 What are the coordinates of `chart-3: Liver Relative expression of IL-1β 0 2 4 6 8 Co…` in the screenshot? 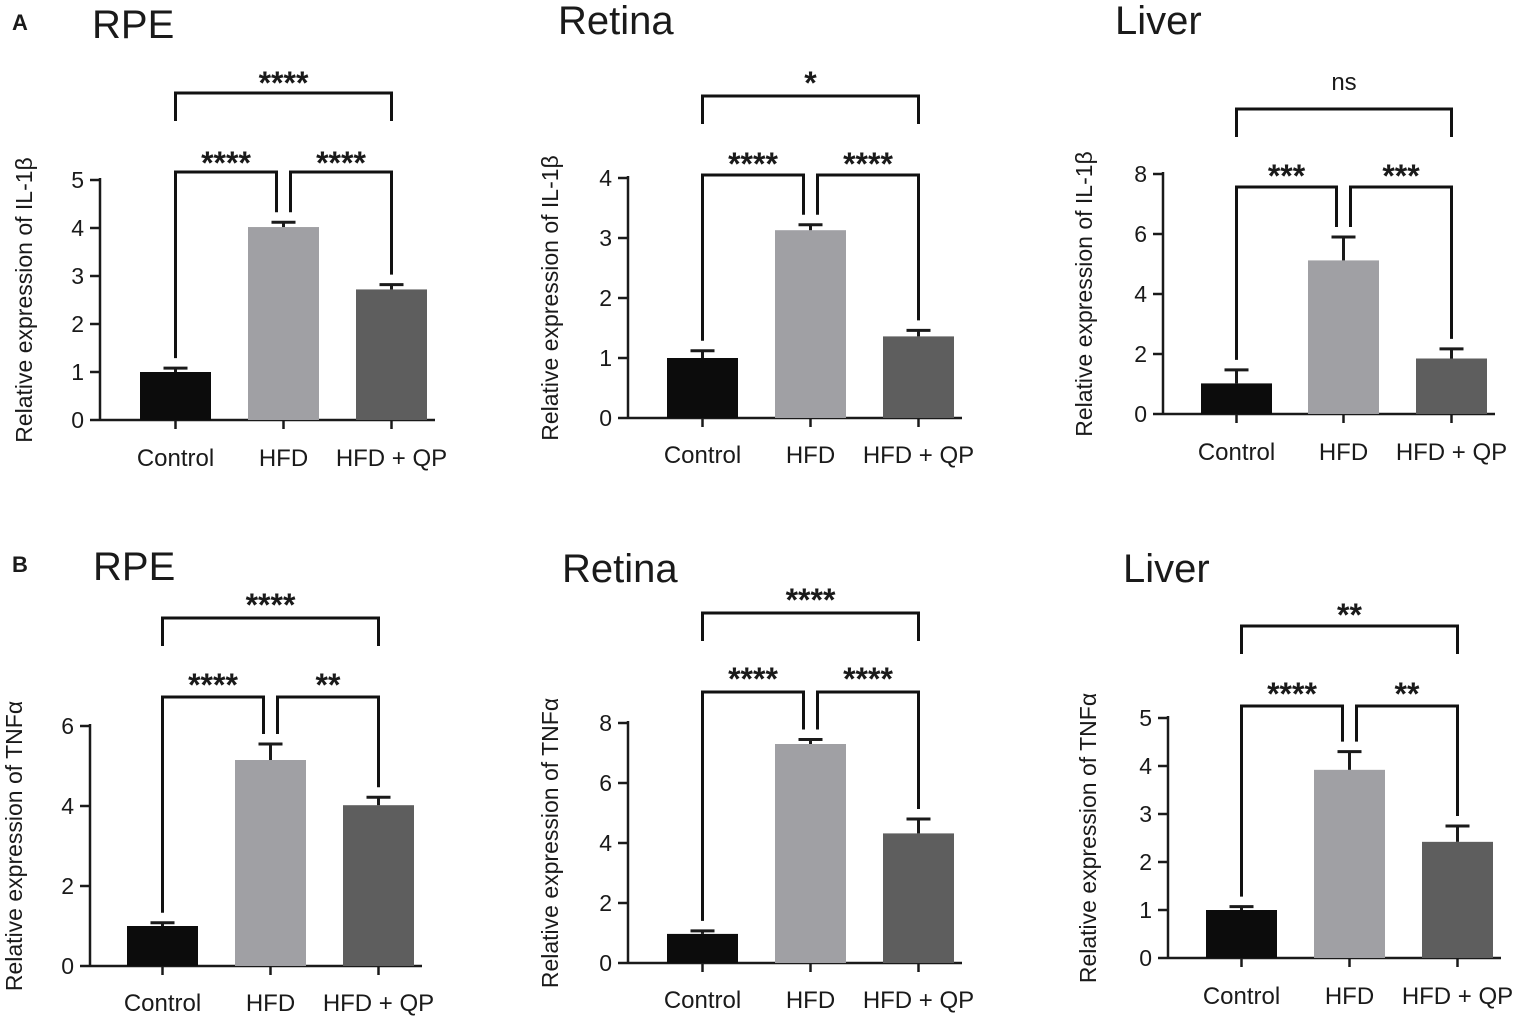 It's located at (1289, 233).